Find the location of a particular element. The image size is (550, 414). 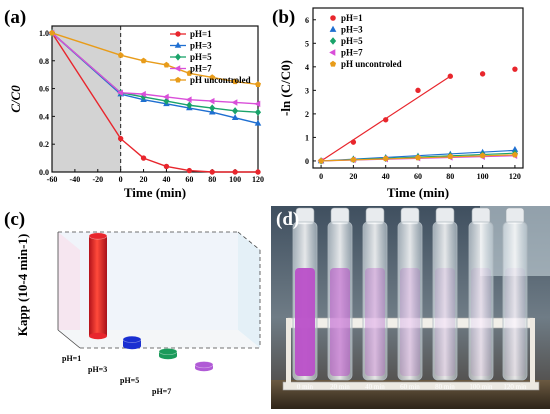

back-wall is located at coordinates (148, 281).